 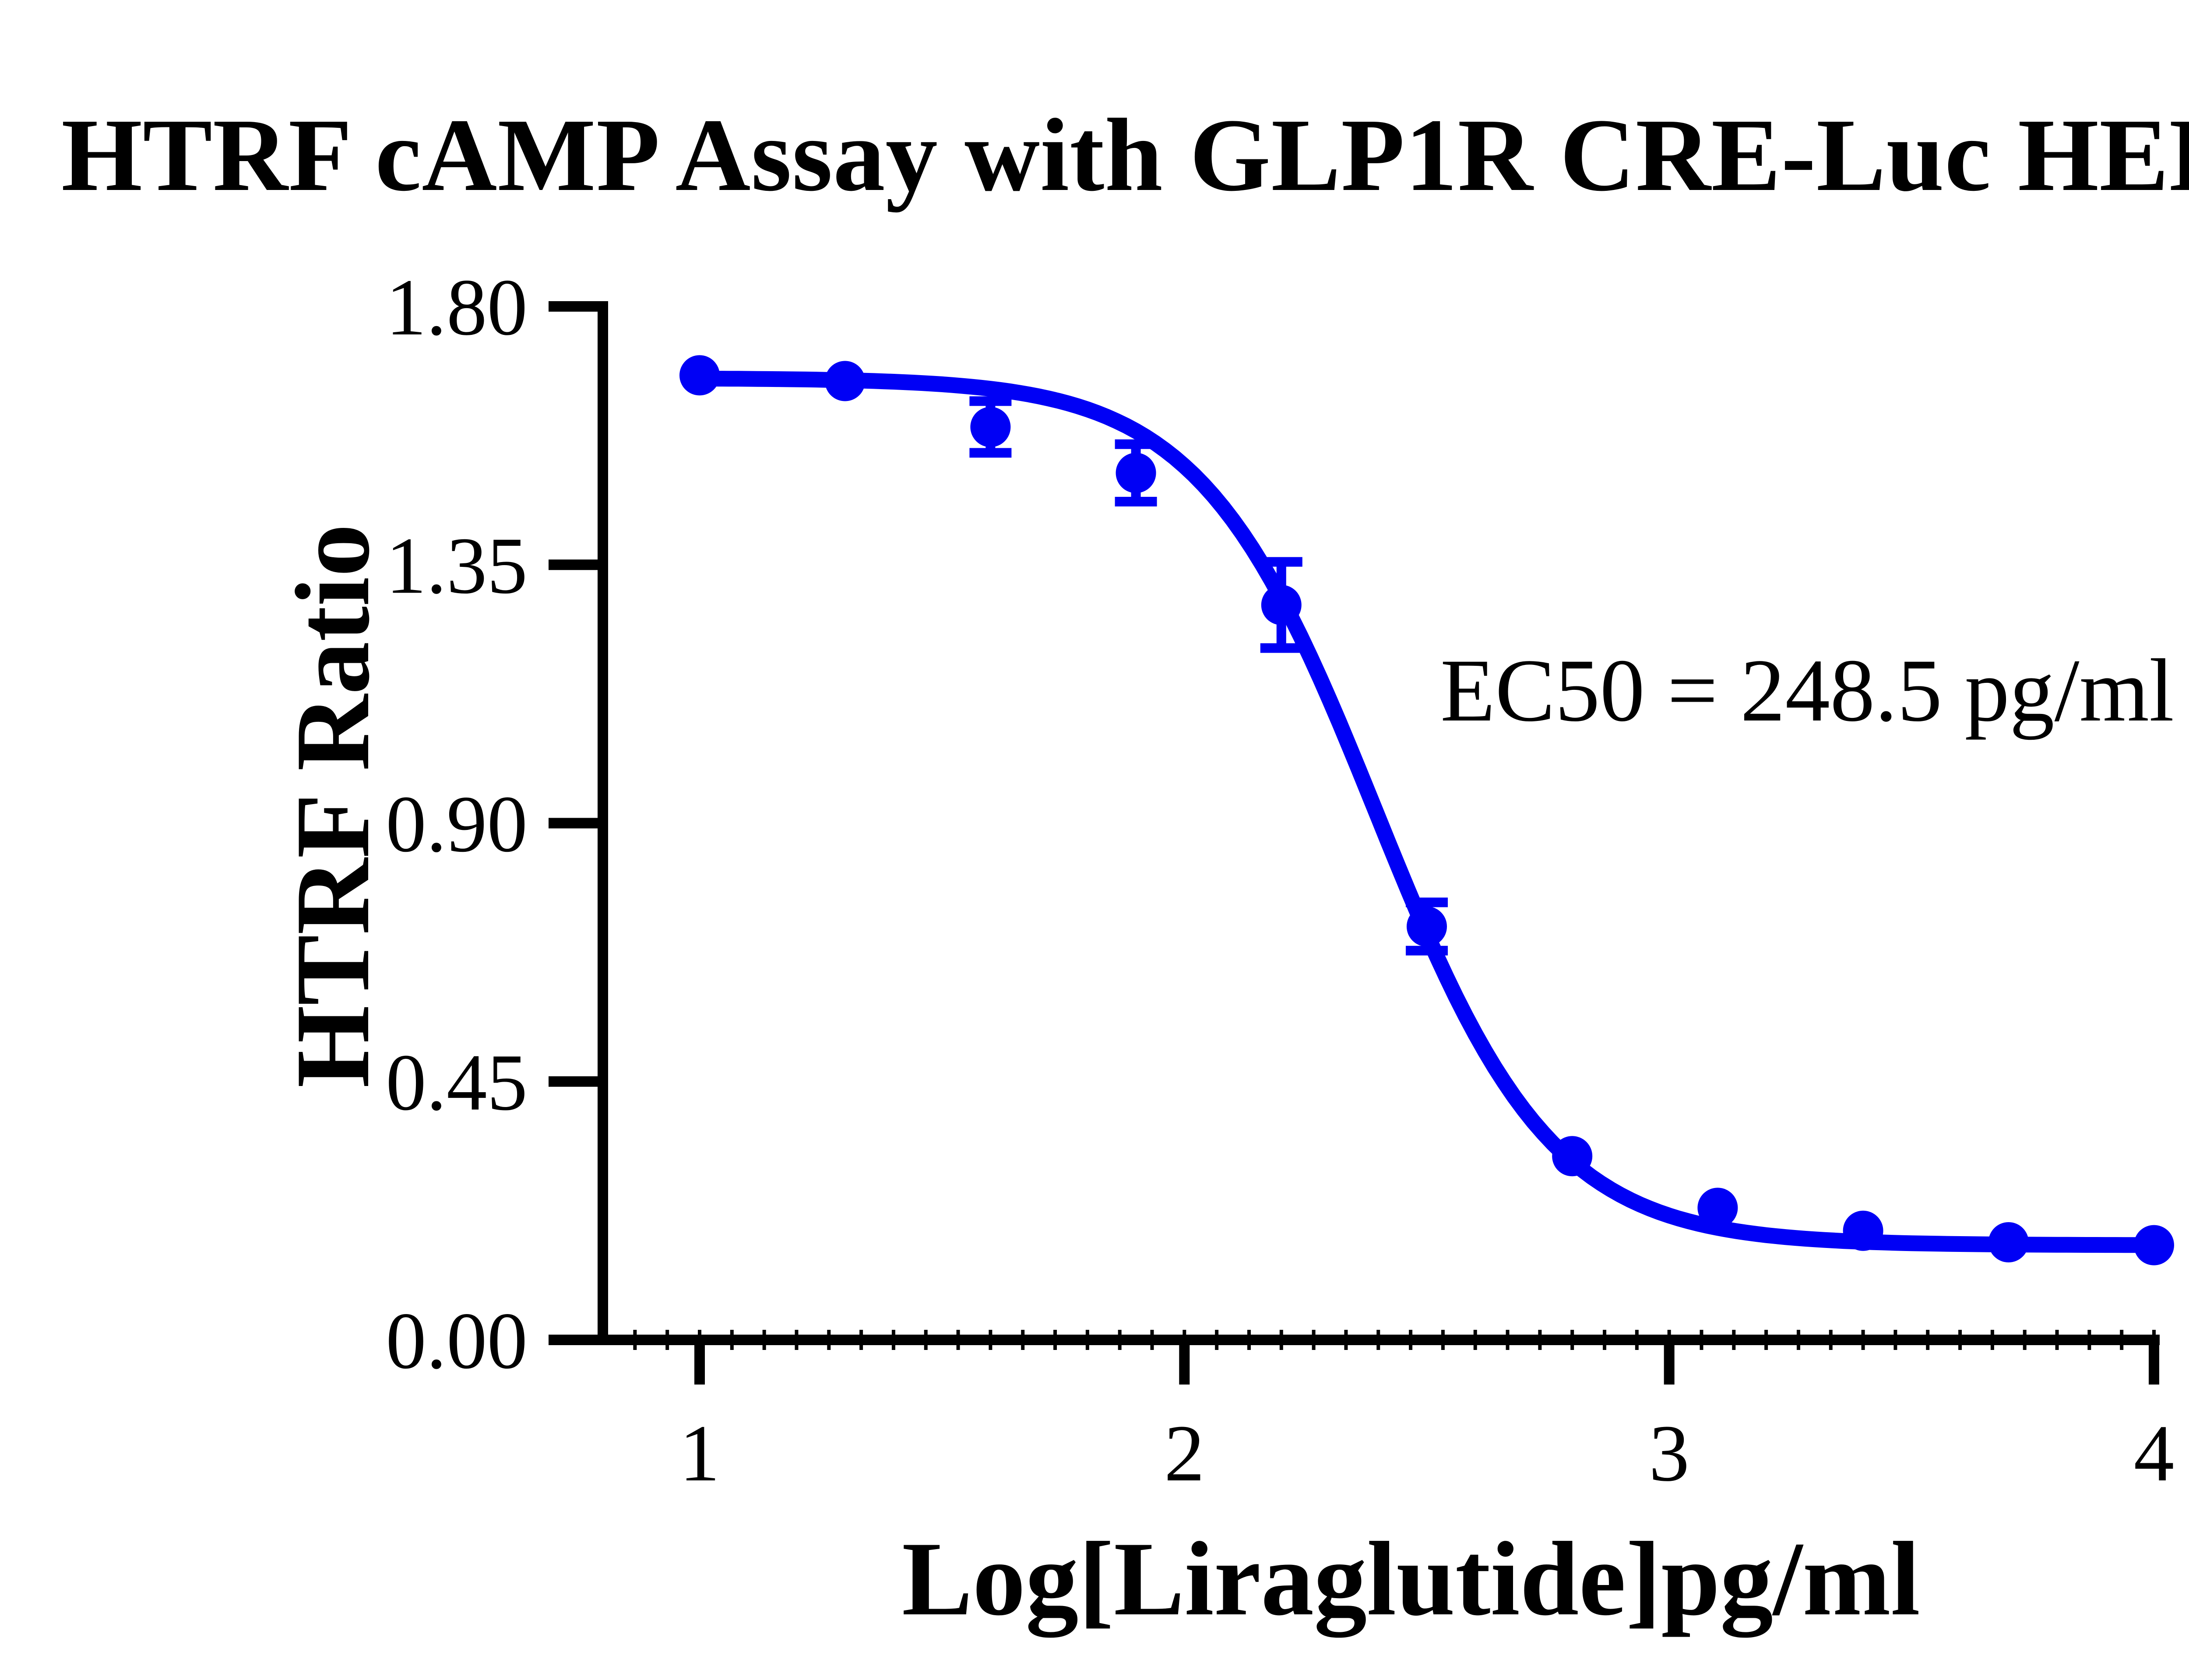 What do you see at coordinates (1807, 690) in the screenshot?
I see `ec50-annotation: EC50 = 248.5 pg/ml` at bounding box center [1807, 690].